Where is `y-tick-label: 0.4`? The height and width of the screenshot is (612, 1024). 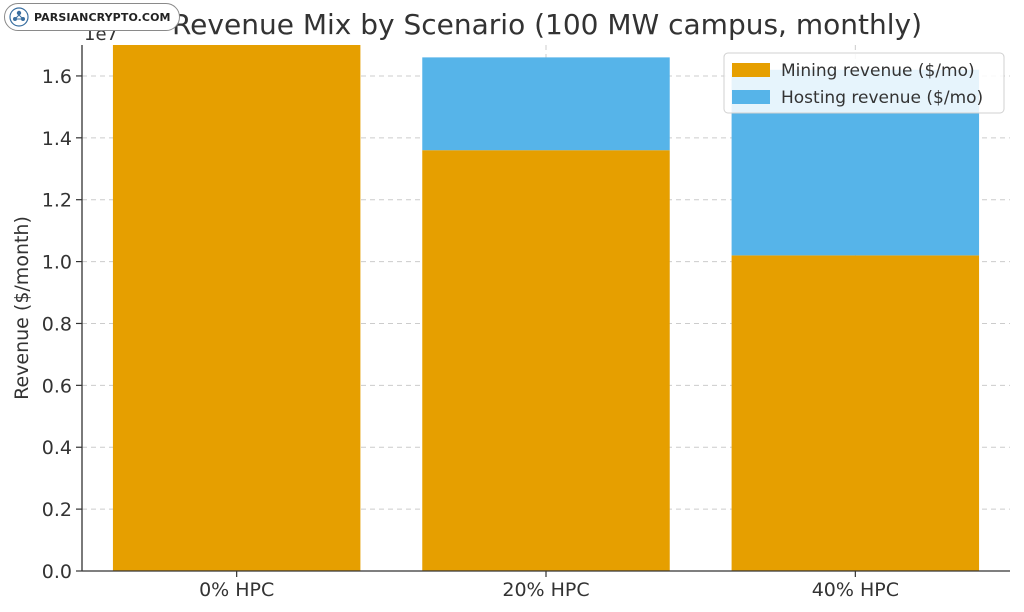 y-tick-label: 0.4 is located at coordinates (57, 448).